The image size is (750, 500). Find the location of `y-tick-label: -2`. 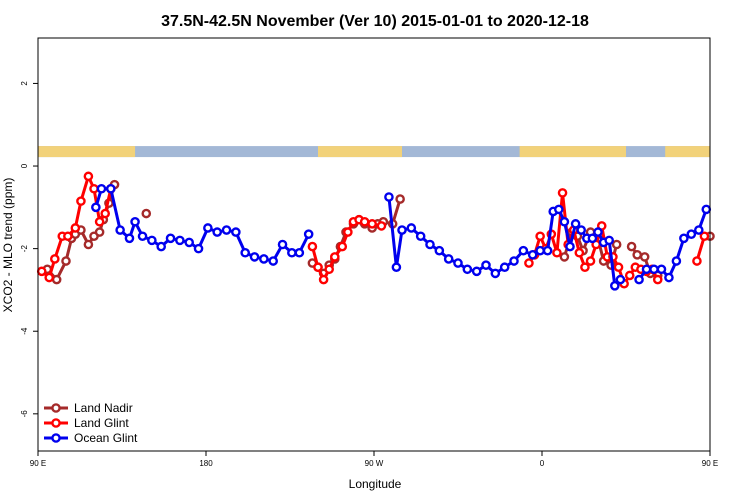

y-tick-label: -2 is located at coordinates (24, 249).